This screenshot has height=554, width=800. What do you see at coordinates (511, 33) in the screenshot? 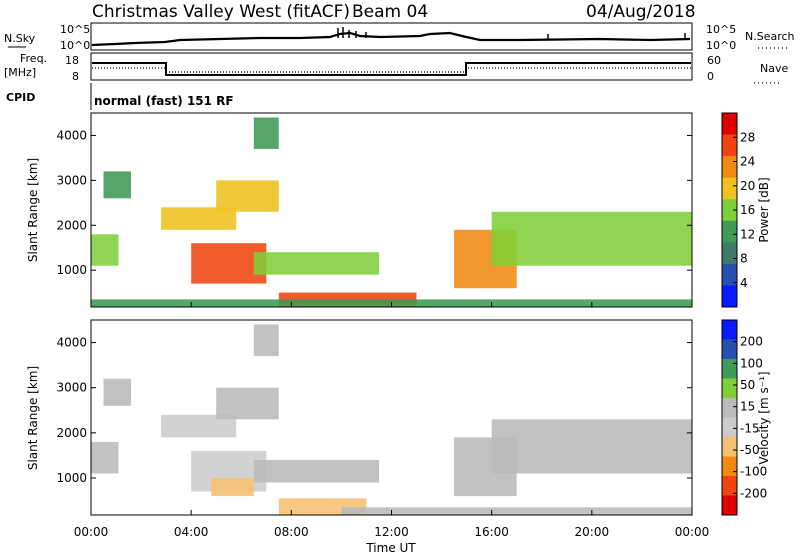
I see `nsky-spikes` at bounding box center [511, 33].